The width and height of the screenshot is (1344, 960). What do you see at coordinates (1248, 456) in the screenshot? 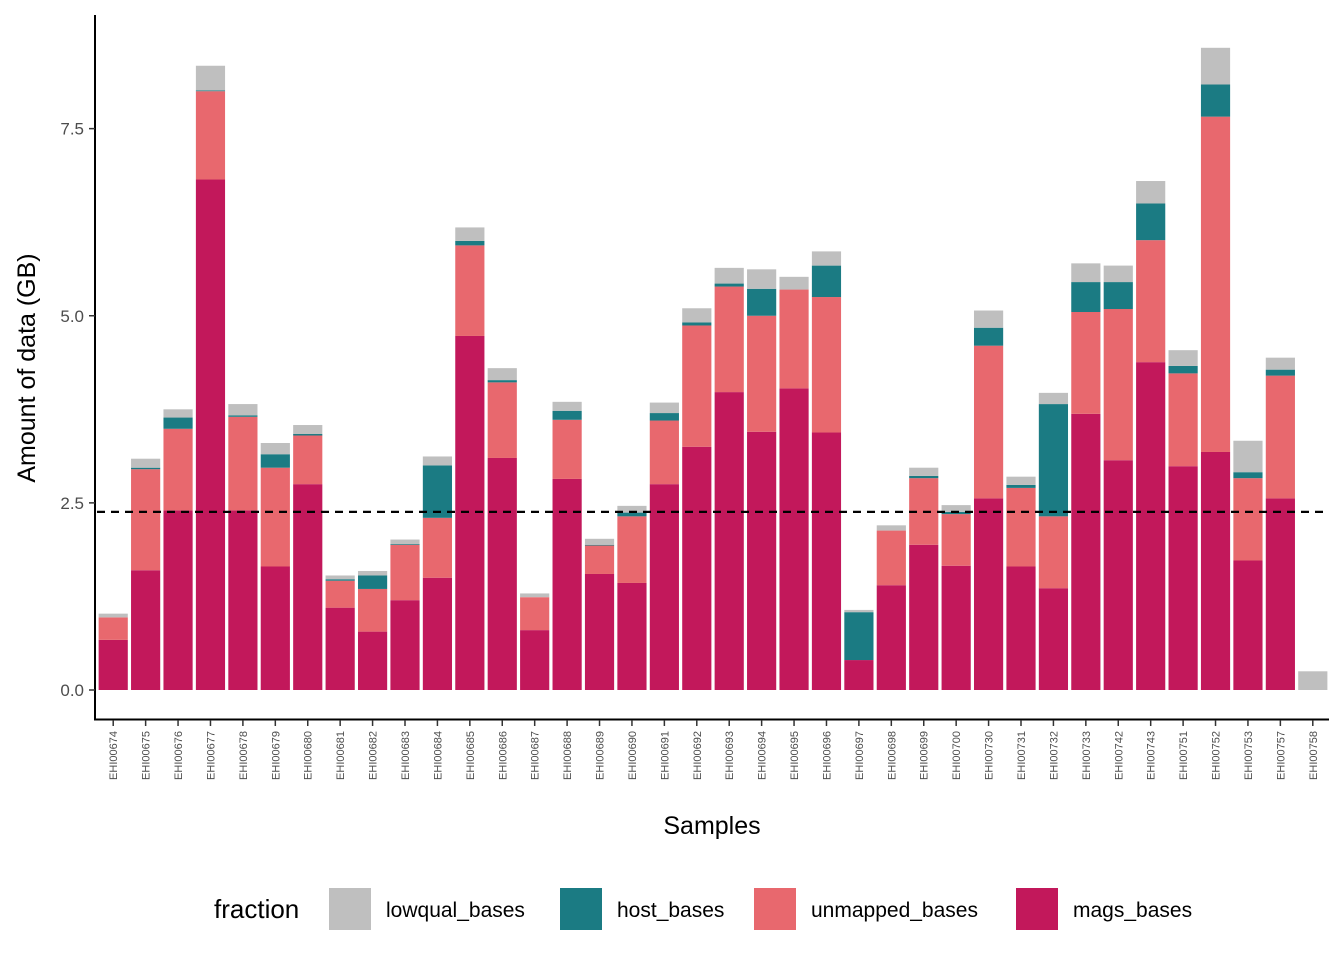
I see `bar-lowqual-bases-EHI00753` at bounding box center [1248, 456].